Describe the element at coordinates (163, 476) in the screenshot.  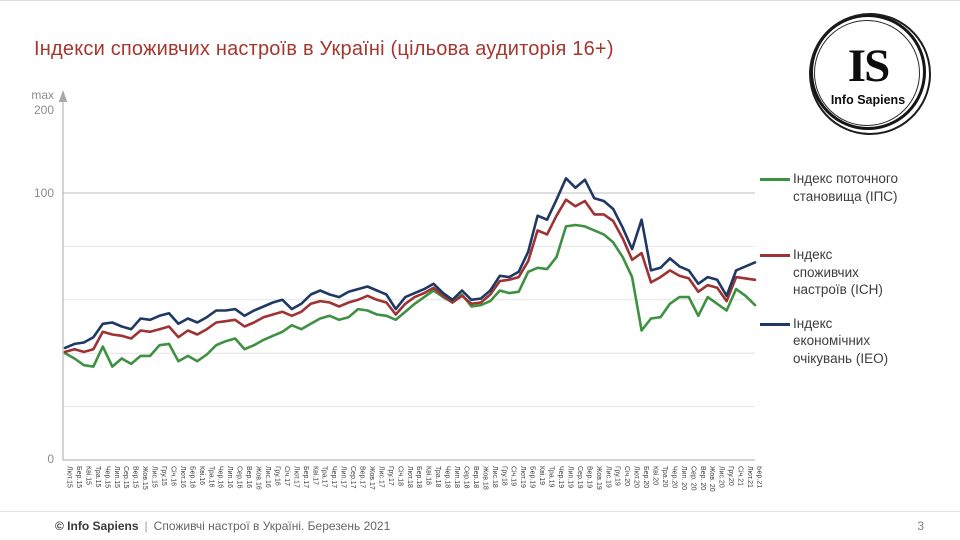
I see `svg-text: Гру.15` at that location.